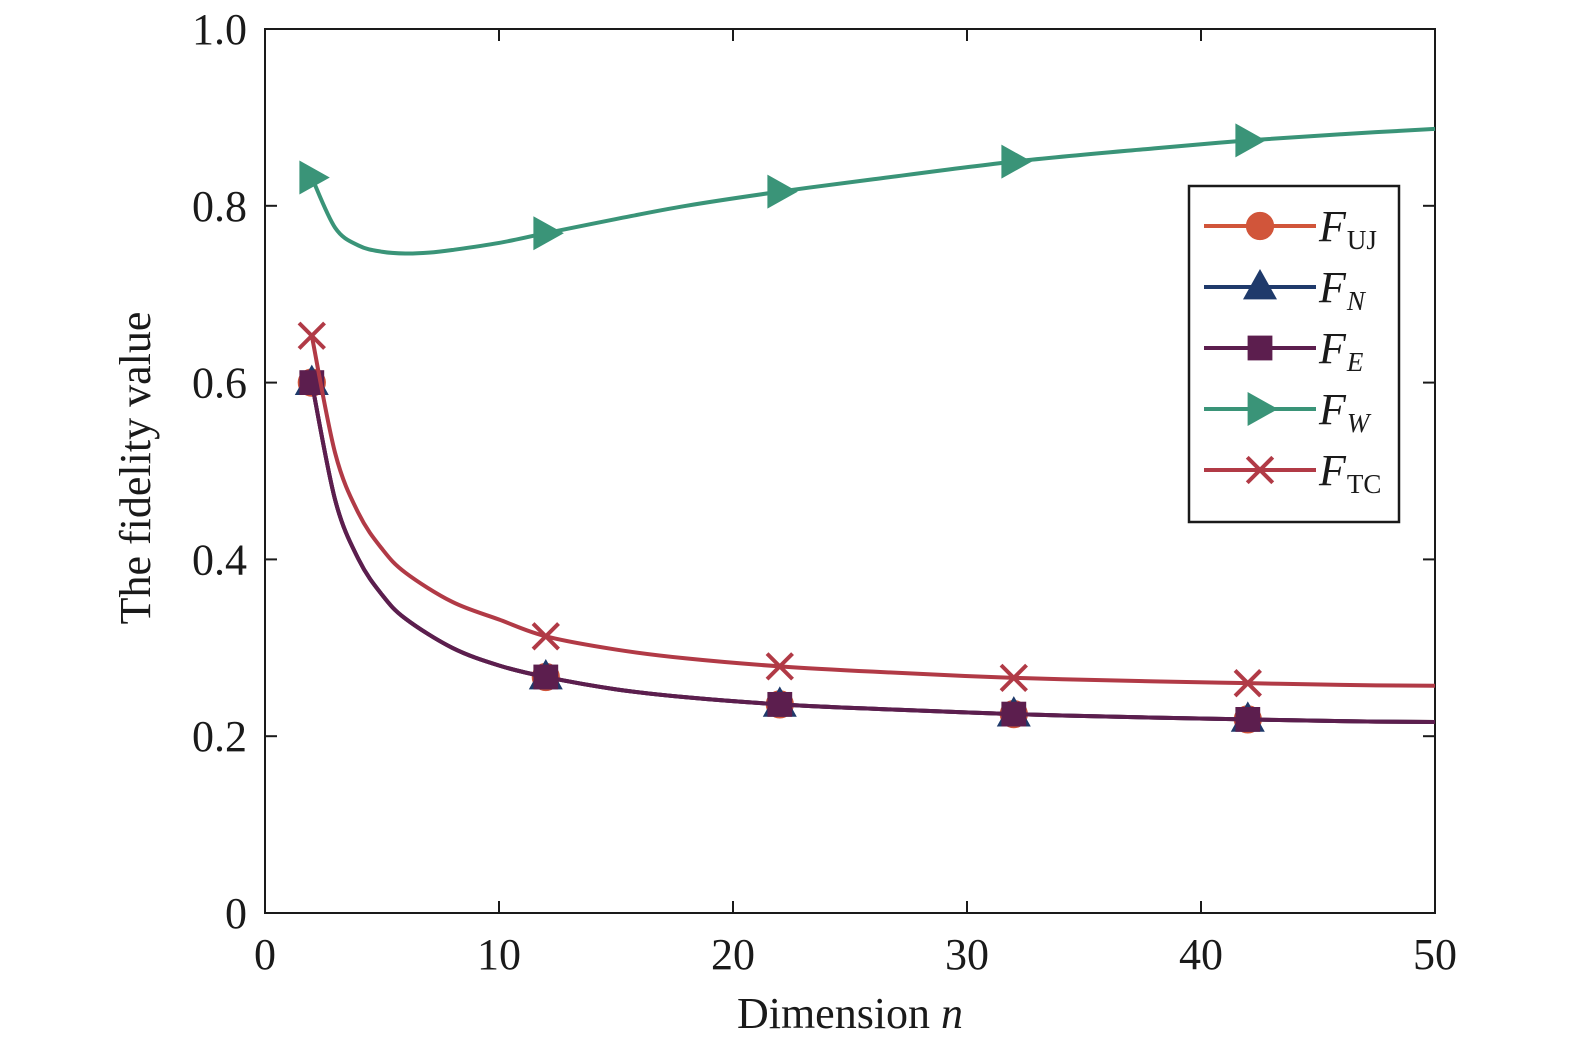 The image size is (1575, 1048). Describe the element at coordinates (219, 206) in the screenshot. I see `y-tick-label: 0.8` at that location.